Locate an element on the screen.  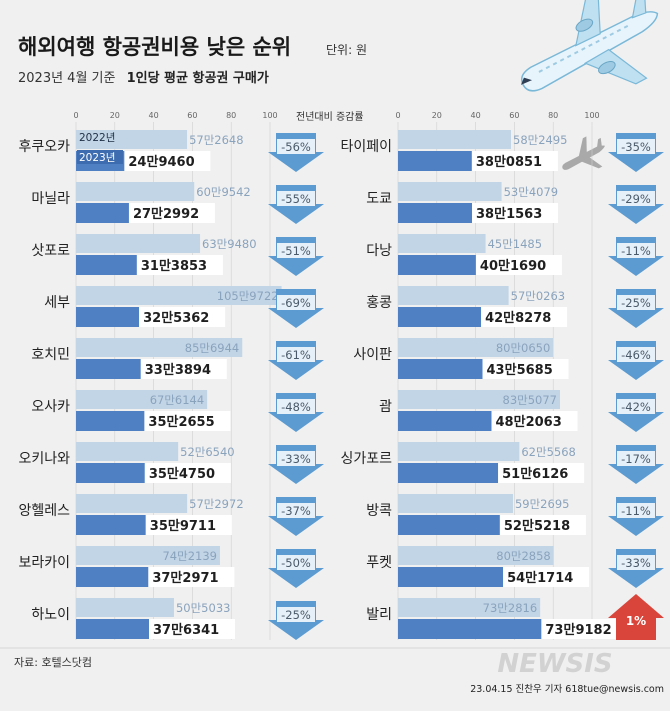
city-label: 세부 is located at coordinates (57, 303).